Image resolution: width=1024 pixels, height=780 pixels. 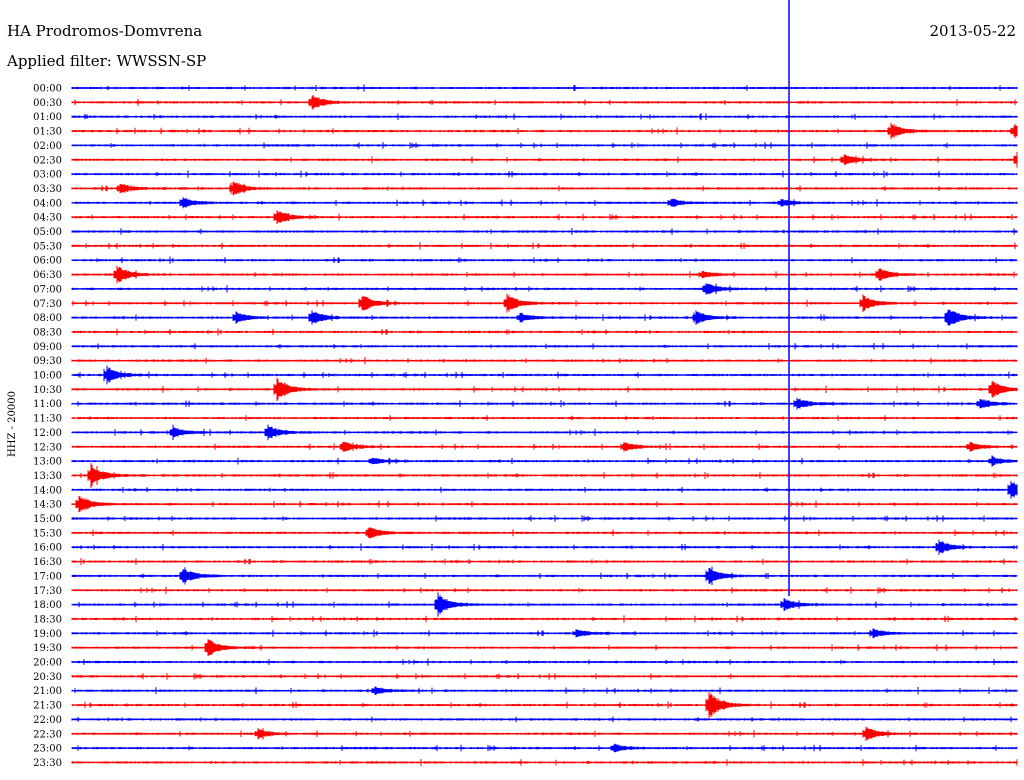 I want to click on date-label: 2013-05-22, so click(x=973, y=31).